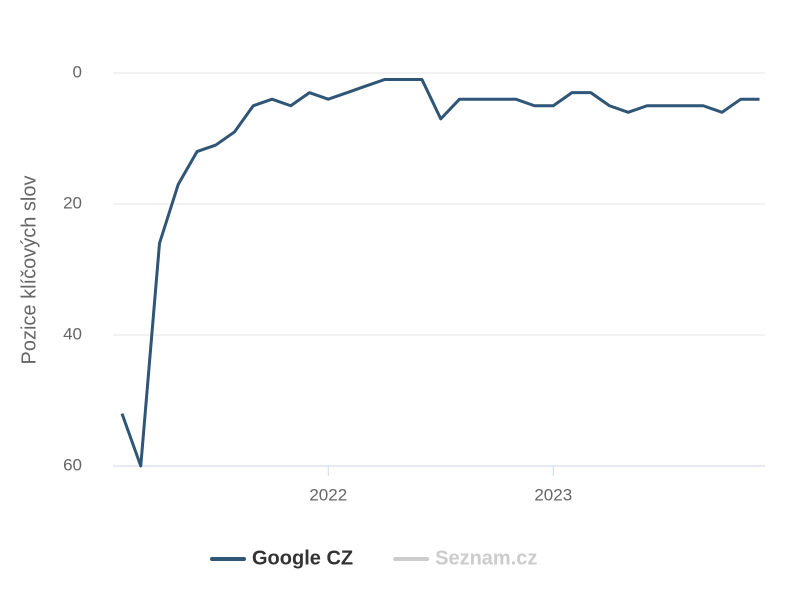  I want to click on legend-label: Seznam.cz, so click(486, 558).